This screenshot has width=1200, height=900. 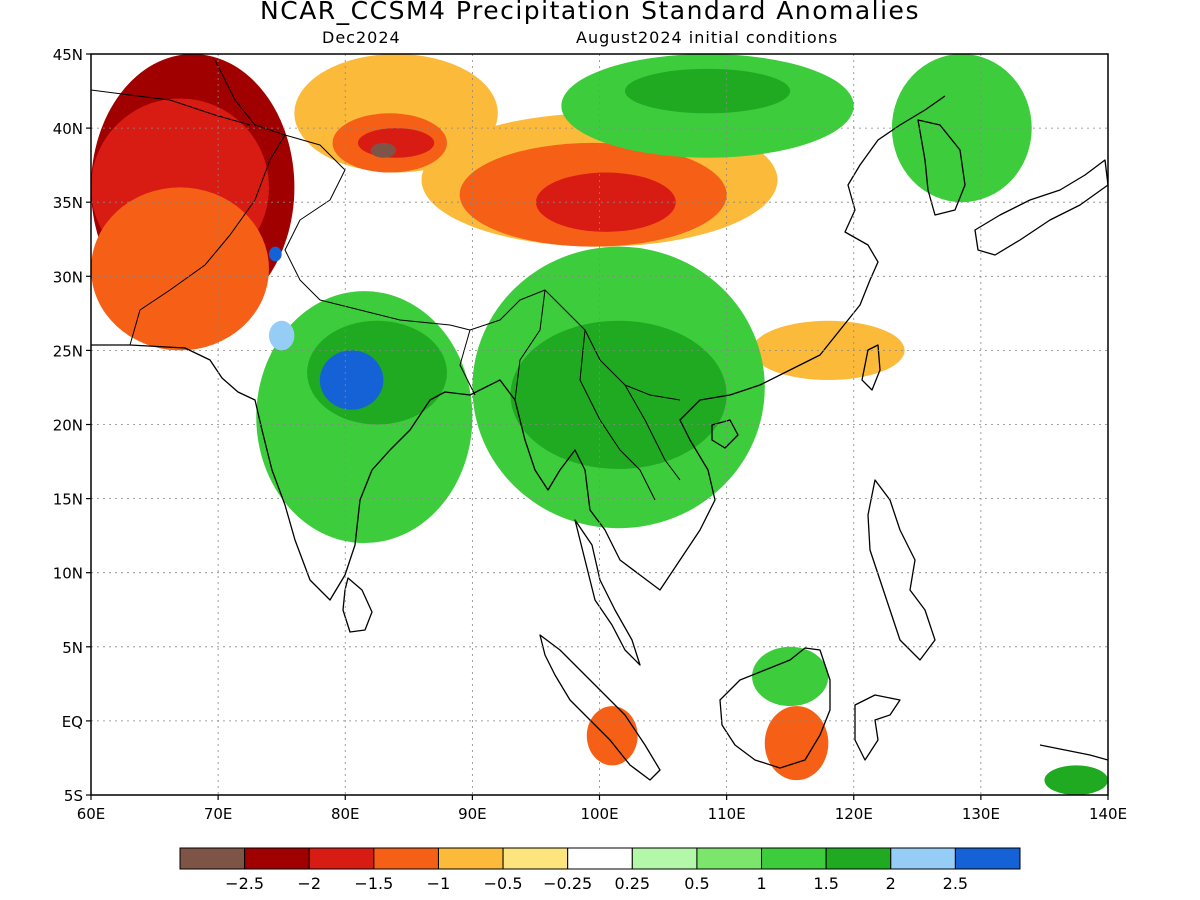 I want to click on y-tick-label: 15N, so click(x=68, y=500).